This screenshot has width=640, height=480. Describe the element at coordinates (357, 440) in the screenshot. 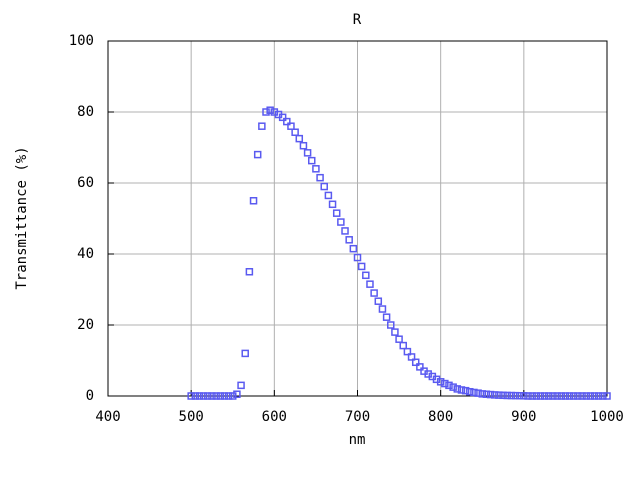

I see `x-axis-label: nm` at that location.